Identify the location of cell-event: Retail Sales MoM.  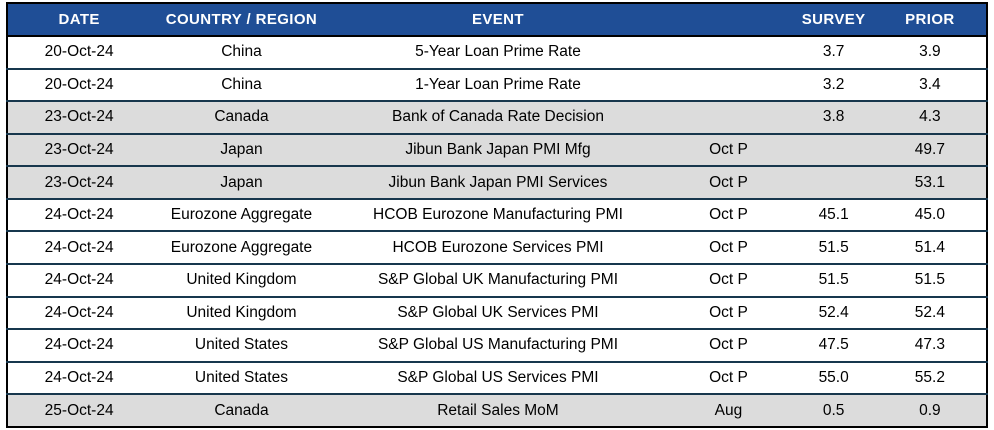
(498, 410).